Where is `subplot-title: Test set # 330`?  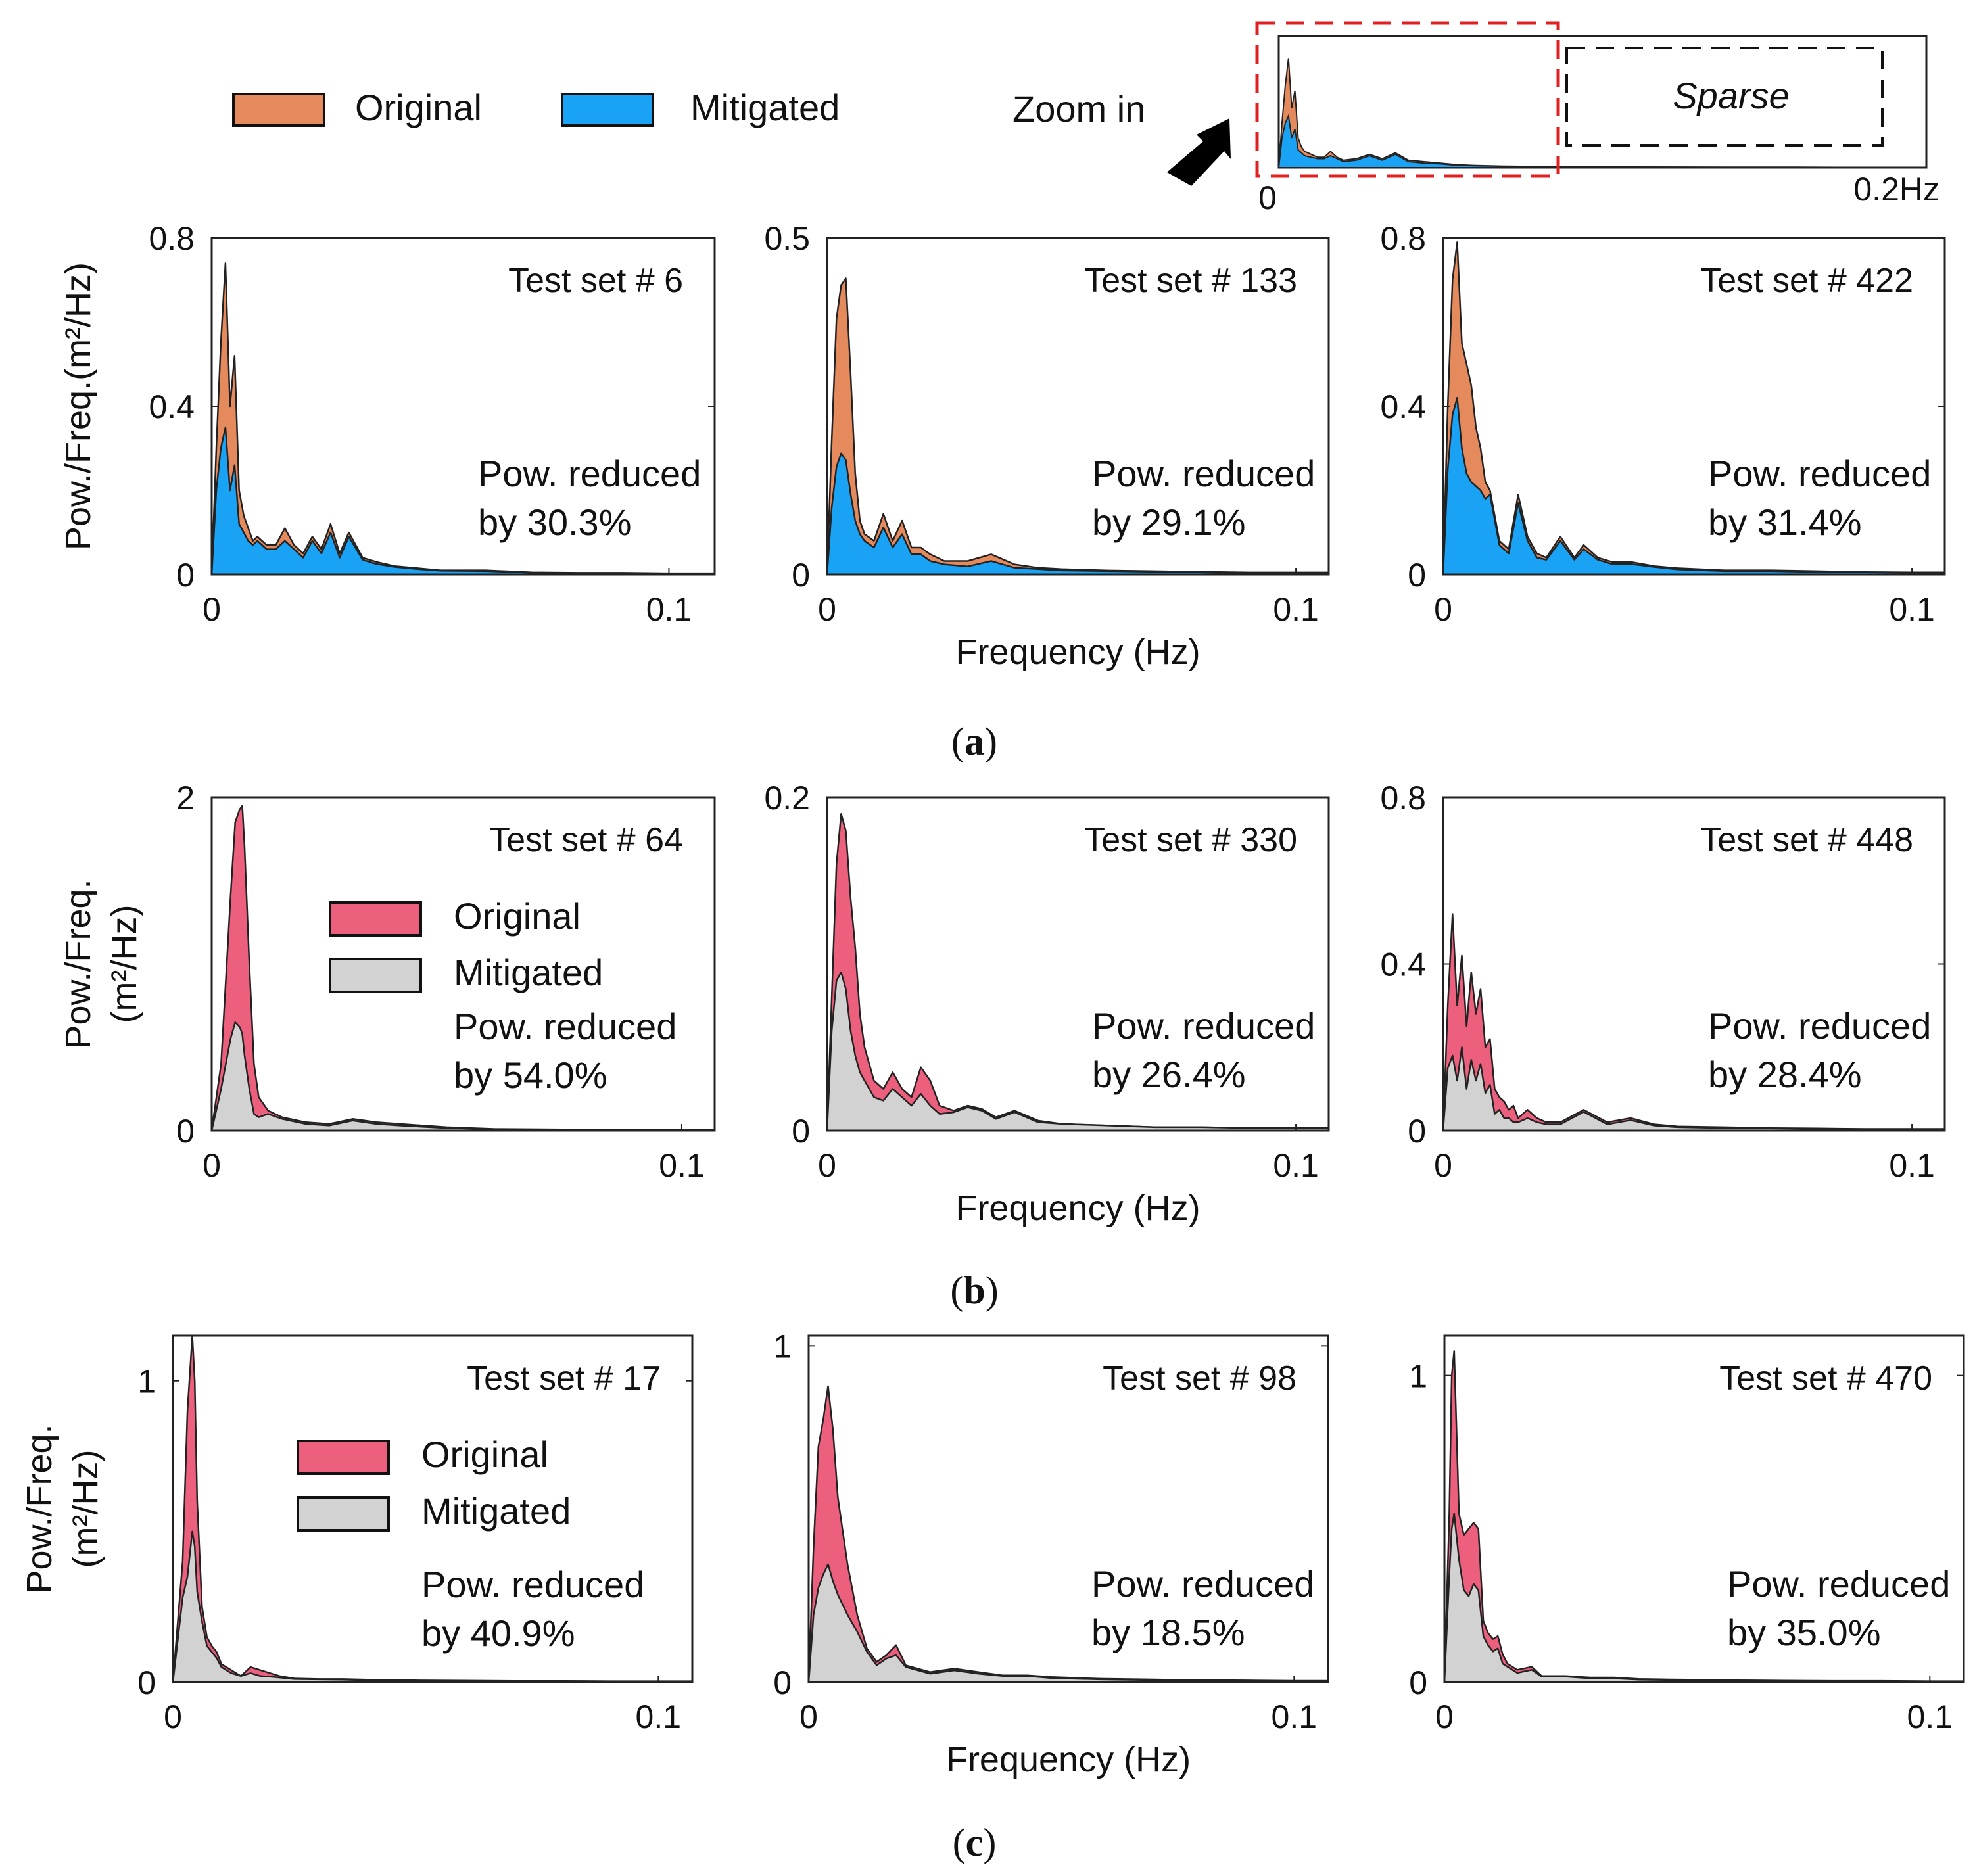
subplot-title: Test set # 330 is located at coordinates (1190, 840).